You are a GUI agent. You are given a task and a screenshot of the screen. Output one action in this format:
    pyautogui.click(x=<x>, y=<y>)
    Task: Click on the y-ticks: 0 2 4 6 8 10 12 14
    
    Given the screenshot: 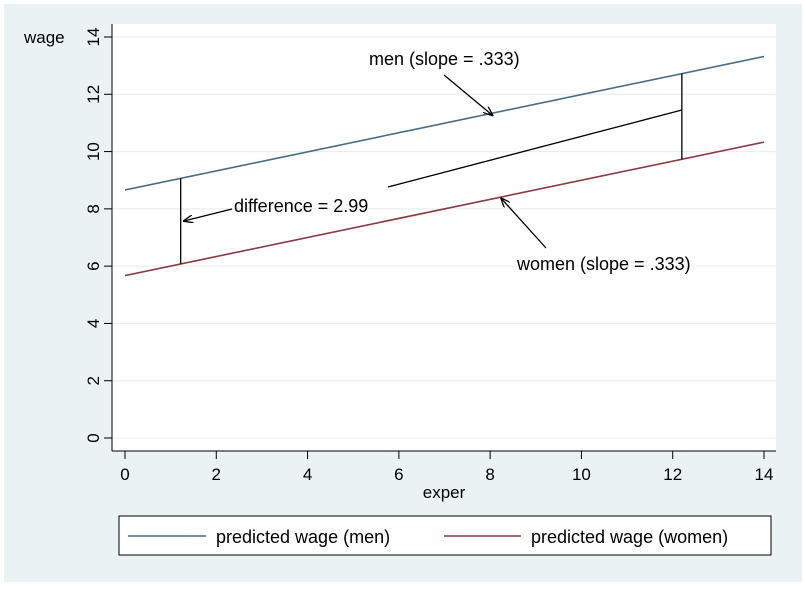 What is the action you would take?
    pyautogui.click(x=98, y=235)
    